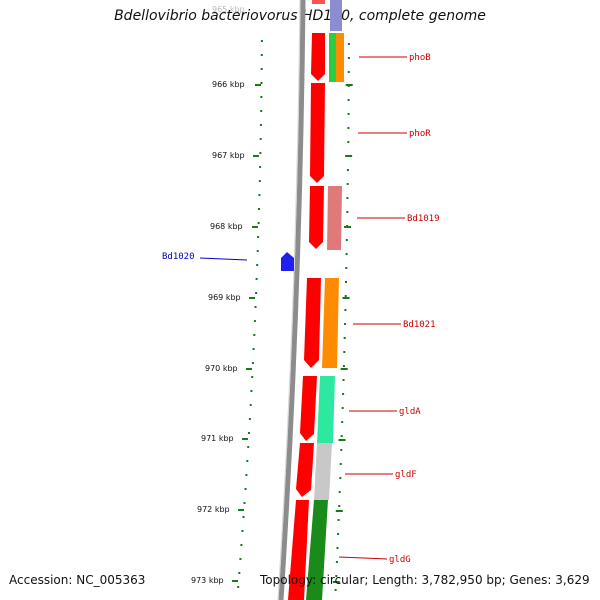 This screenshot has width=600, height=600. I want to click on scale-label-968: 968 kbp, so click(226, 226).